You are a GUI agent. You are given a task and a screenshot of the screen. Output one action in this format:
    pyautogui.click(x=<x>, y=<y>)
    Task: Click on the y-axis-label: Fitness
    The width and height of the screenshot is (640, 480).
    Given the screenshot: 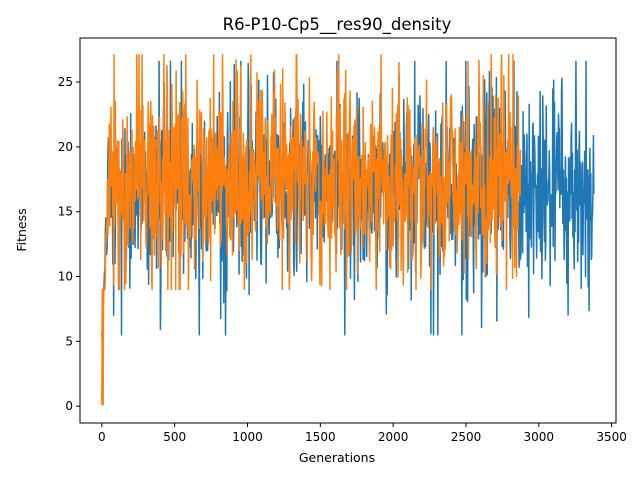 What is the action you would take?
    pyautogui.click(x=21, y=229)
    